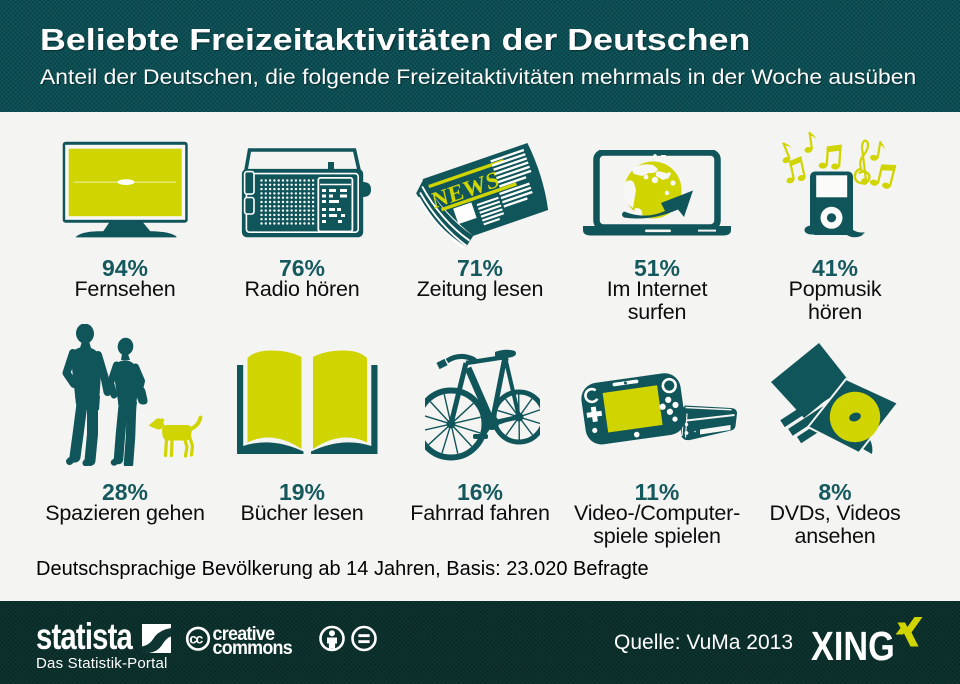  What do you see at coordinates (244, 634) in the screenshot?
I see `svg-text: creative` at bounding box center [244, 634].